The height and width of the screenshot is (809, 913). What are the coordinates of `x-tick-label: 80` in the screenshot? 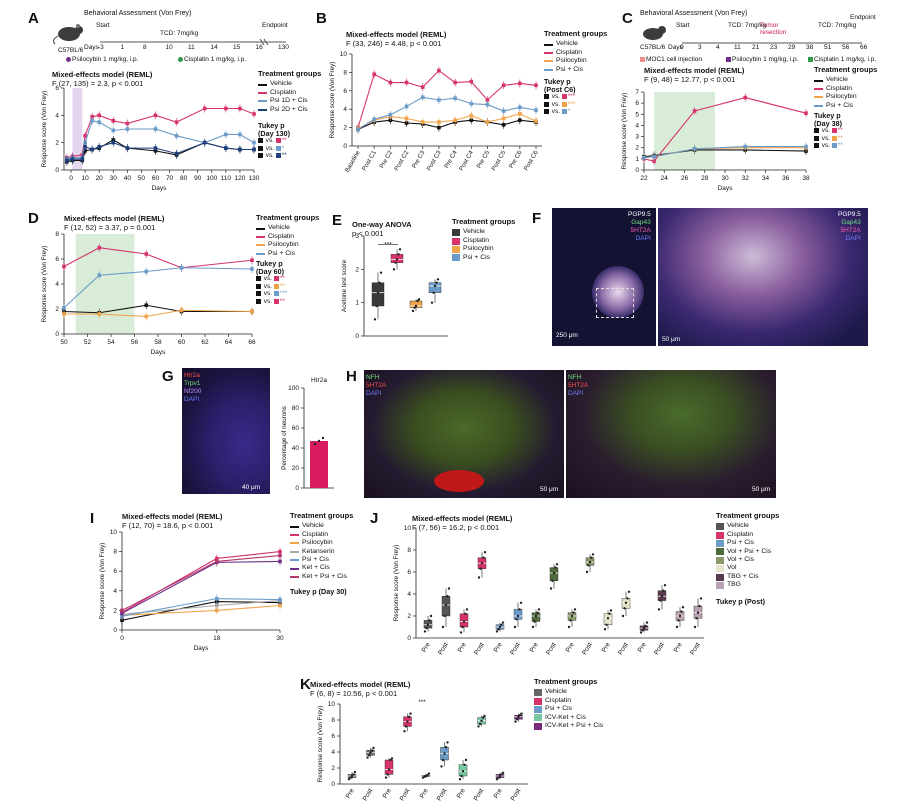 It's located at (184, 178).